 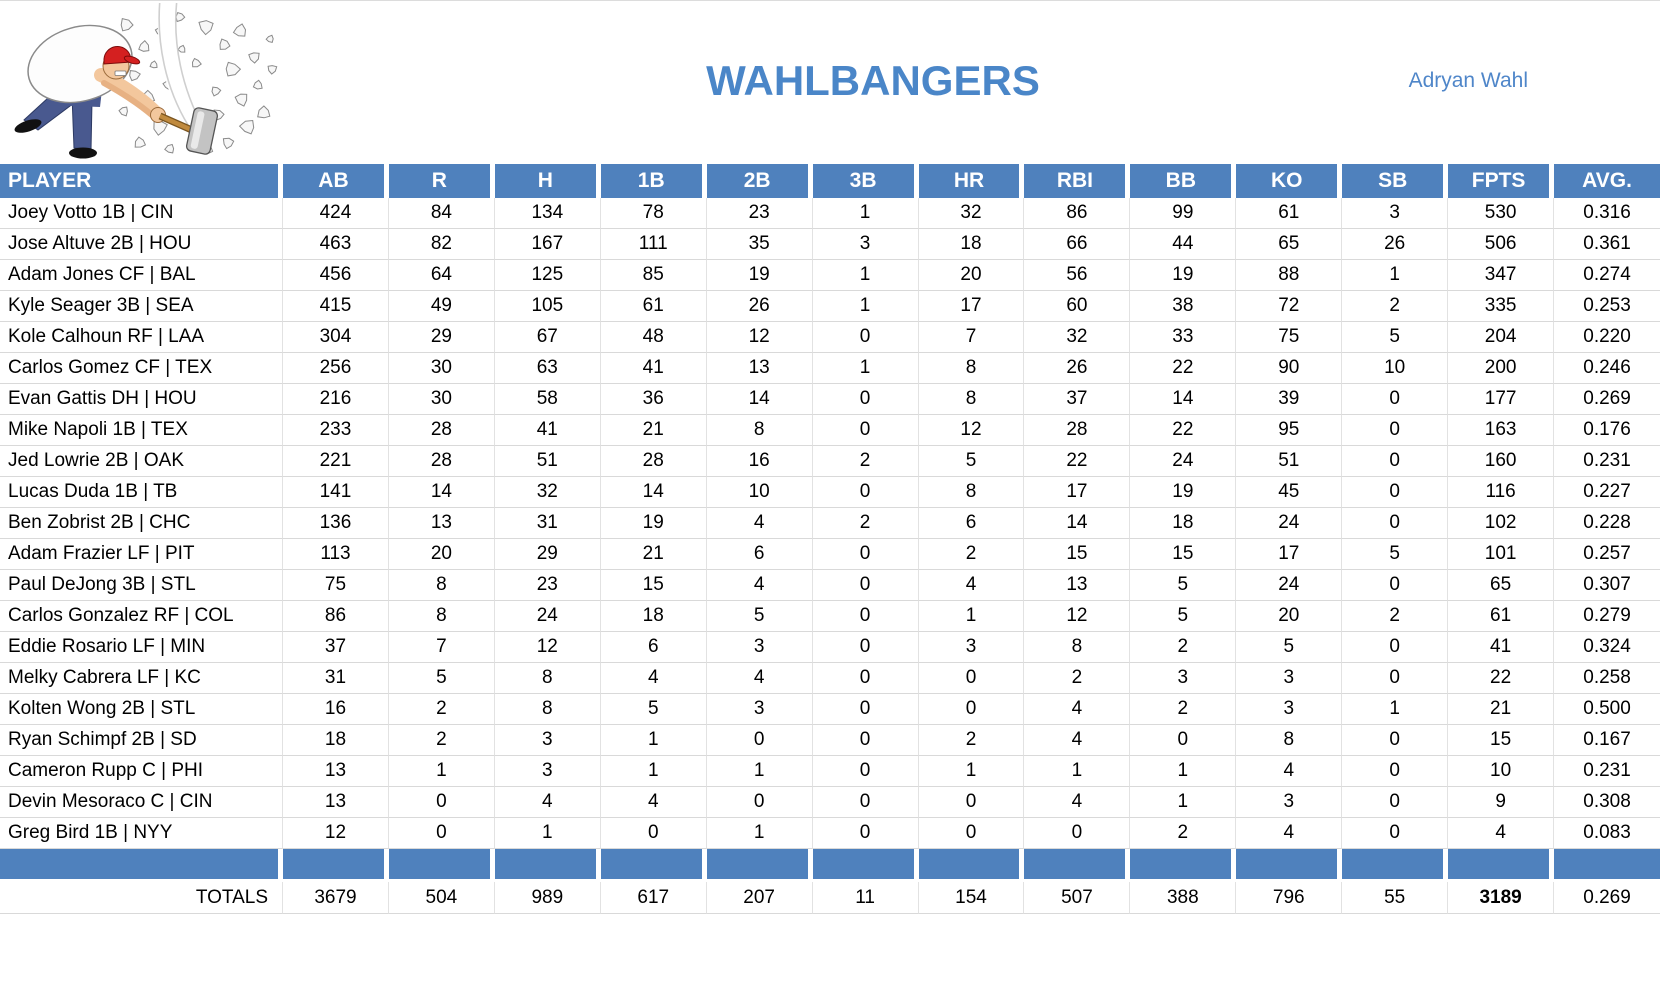 I want to click on stat-cell-ko: 61, so click(x=1289, y=213).